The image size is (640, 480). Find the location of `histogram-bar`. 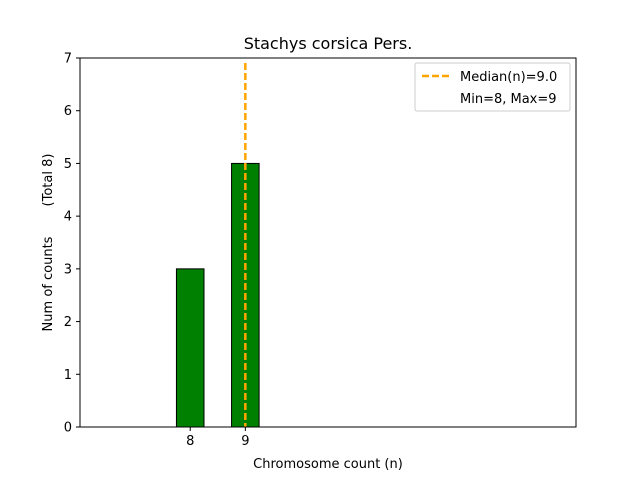

histogram-bar is located at coordinates (190, 348).